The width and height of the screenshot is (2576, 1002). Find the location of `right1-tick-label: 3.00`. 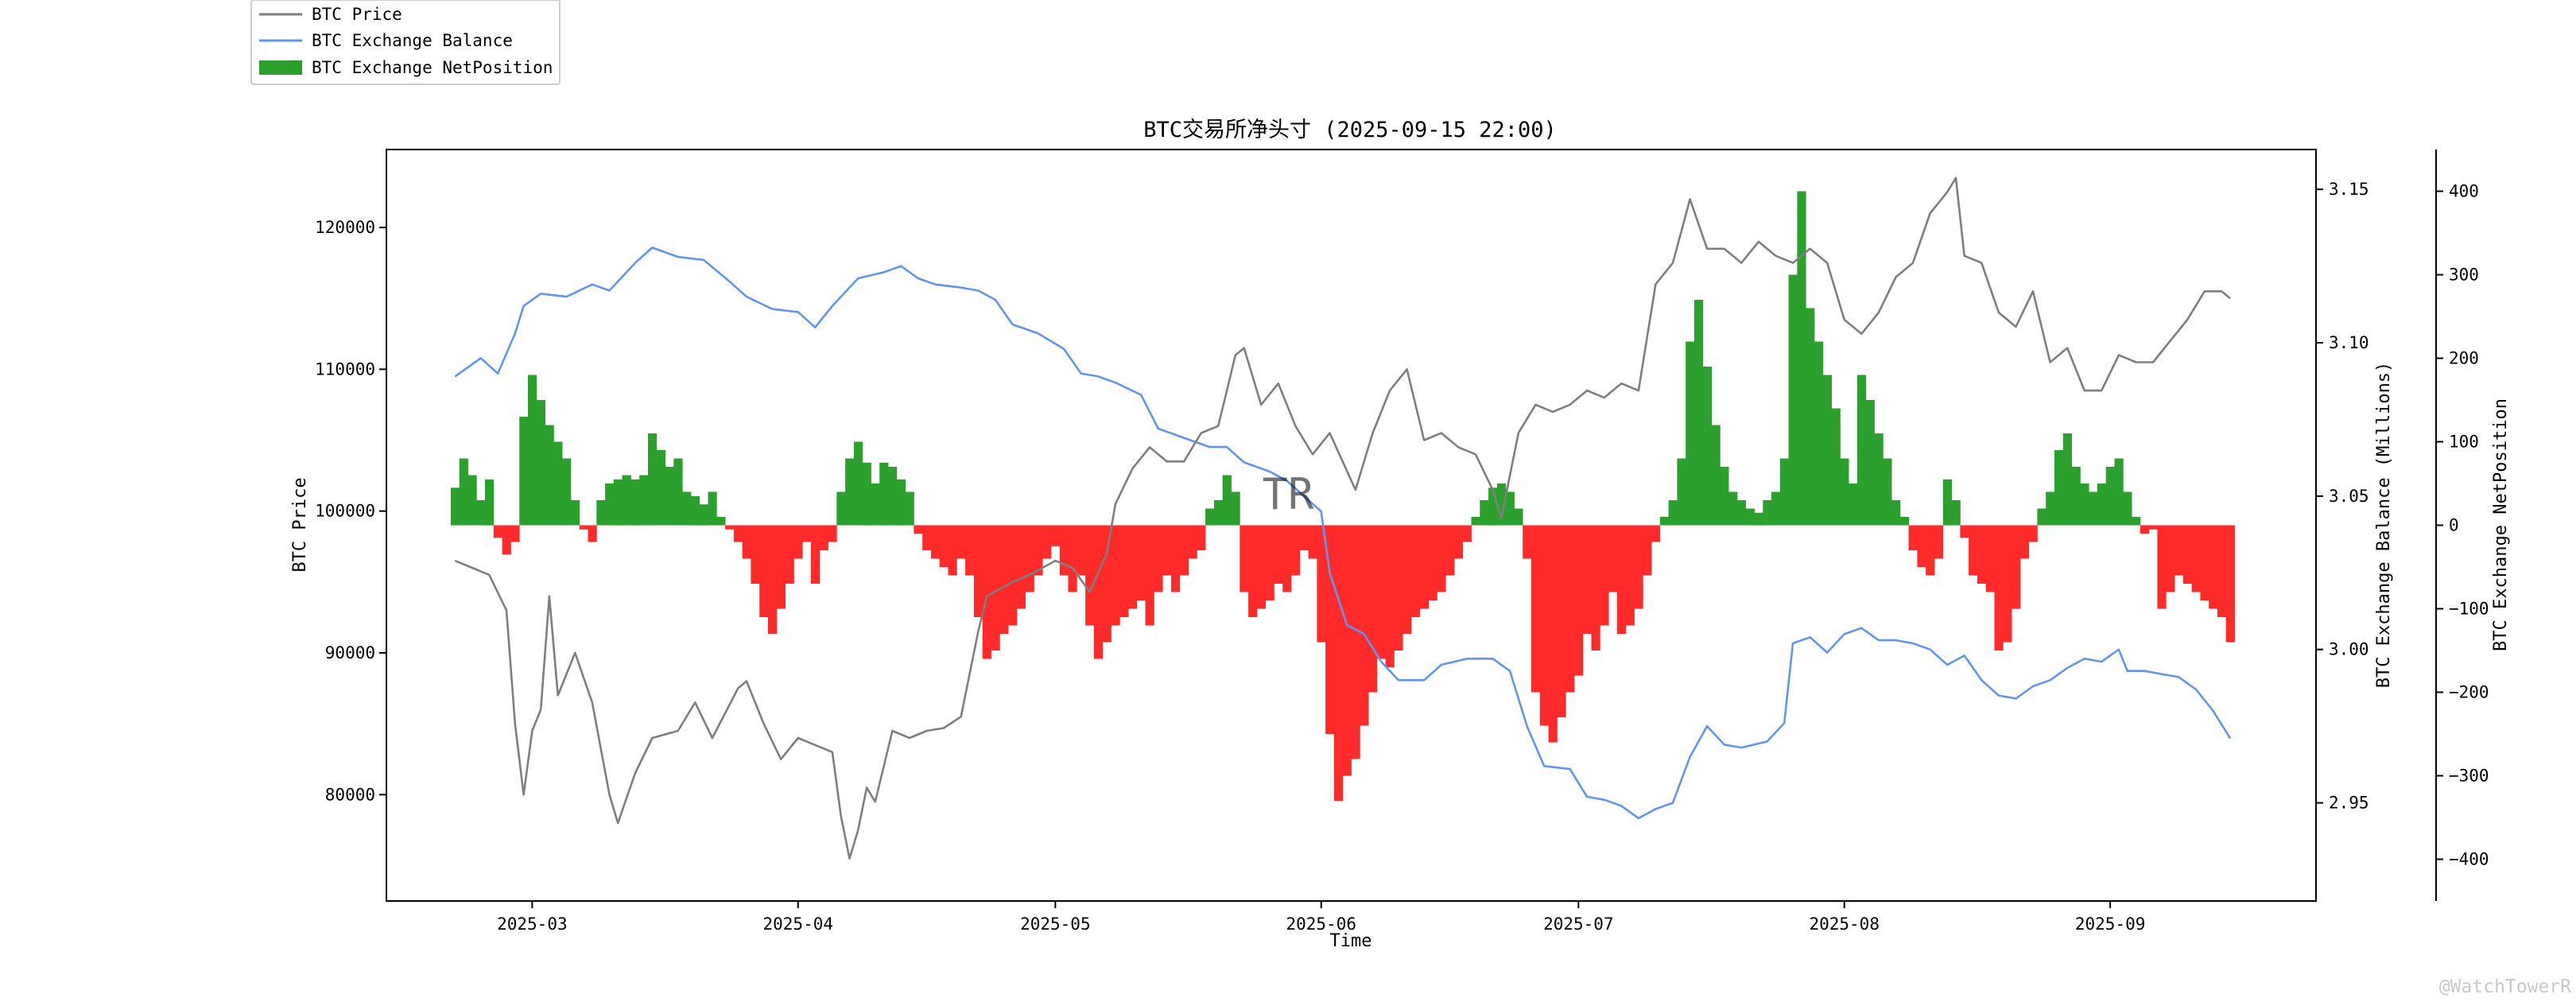

right1-tick-label: 3.00 is located at coordinates (2349, 649).